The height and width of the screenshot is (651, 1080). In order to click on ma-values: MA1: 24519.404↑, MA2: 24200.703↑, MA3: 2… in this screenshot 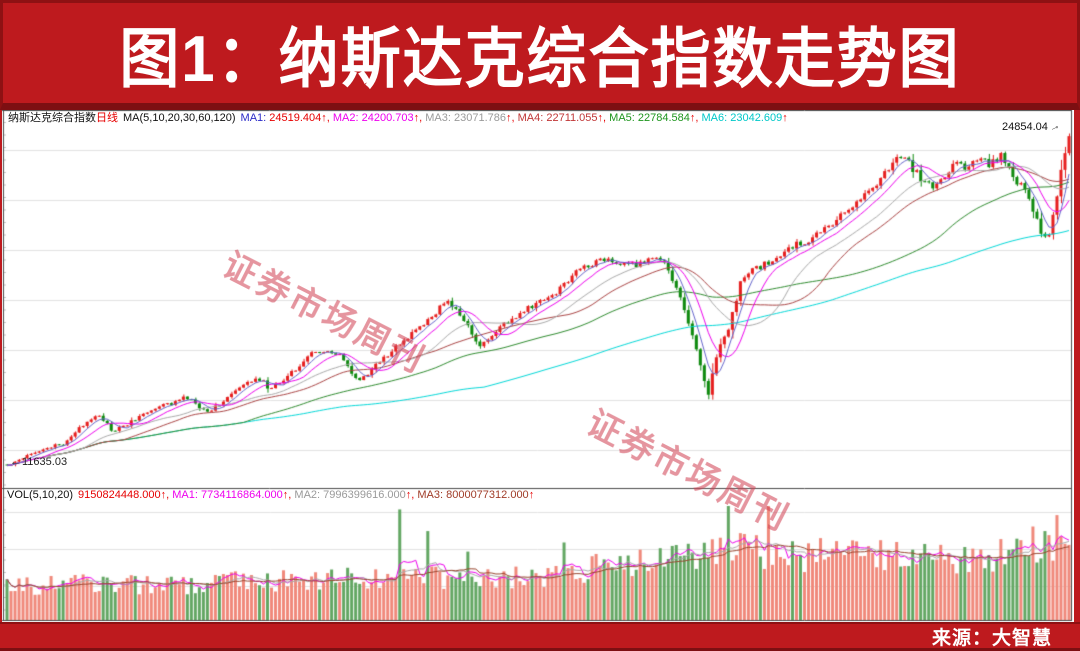, I will do `click(514, 118)`.